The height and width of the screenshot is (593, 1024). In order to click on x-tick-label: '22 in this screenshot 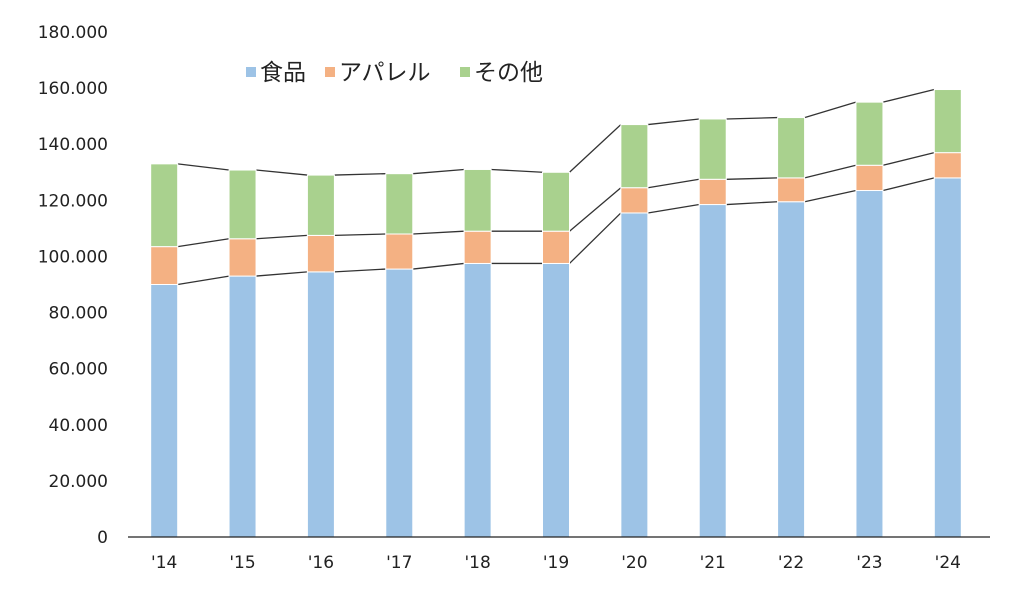, I will do `click(791, 563)`.